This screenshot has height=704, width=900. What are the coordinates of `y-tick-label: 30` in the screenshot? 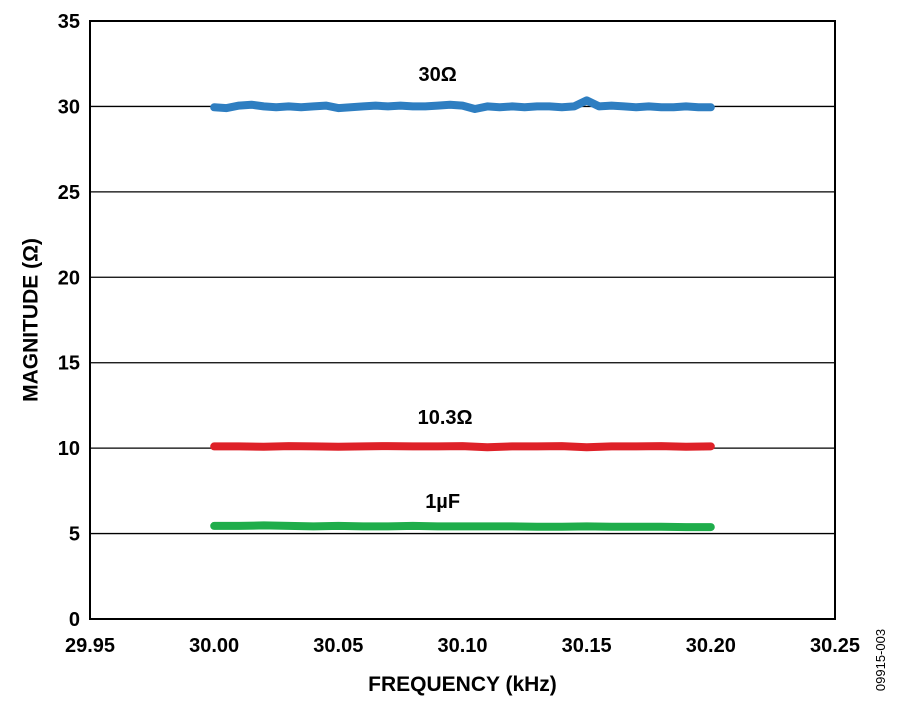 It's located at (69, 107).